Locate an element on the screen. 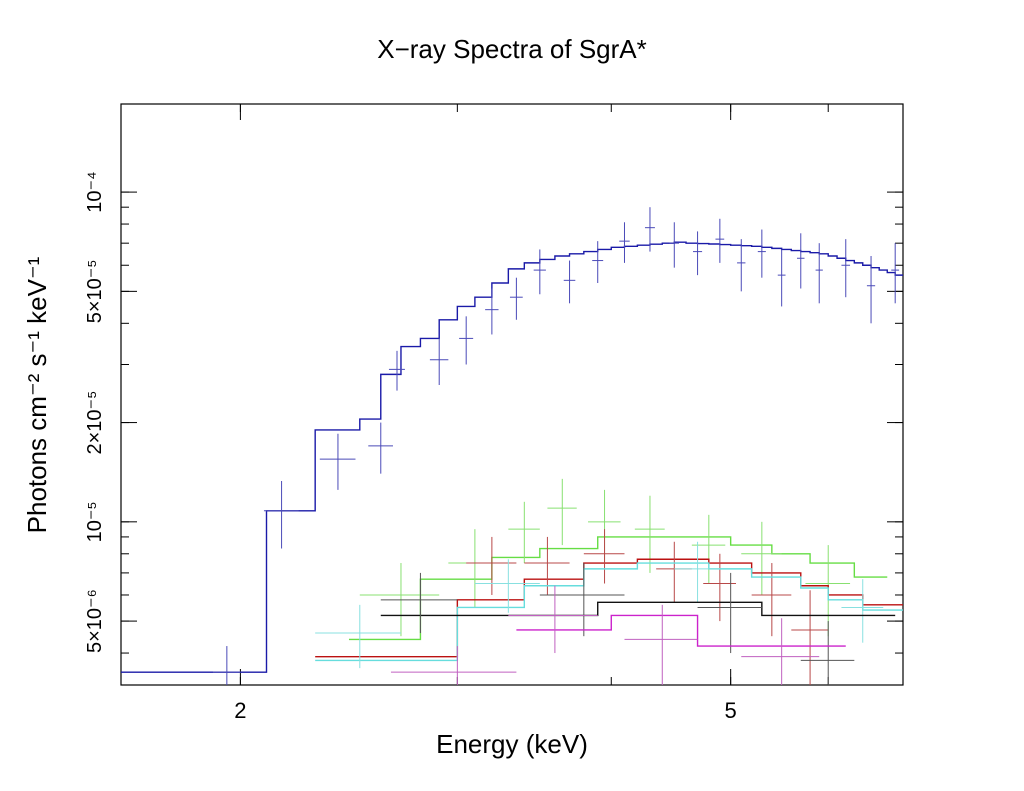 Image resolution: width=1024 pixels, height=791 pixels. y-tick-label: 5×10⁻⁶ is located at coordinates (95, 621).